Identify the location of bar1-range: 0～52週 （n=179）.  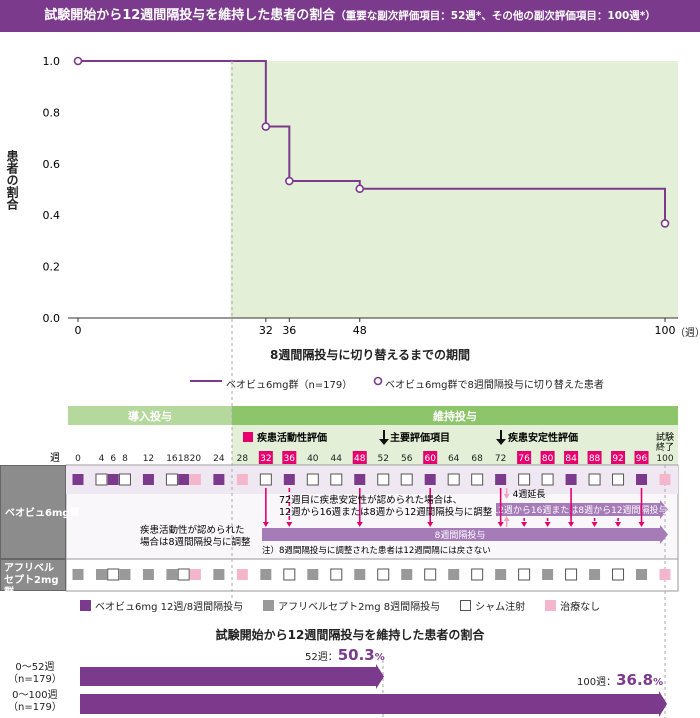
(35, 673).